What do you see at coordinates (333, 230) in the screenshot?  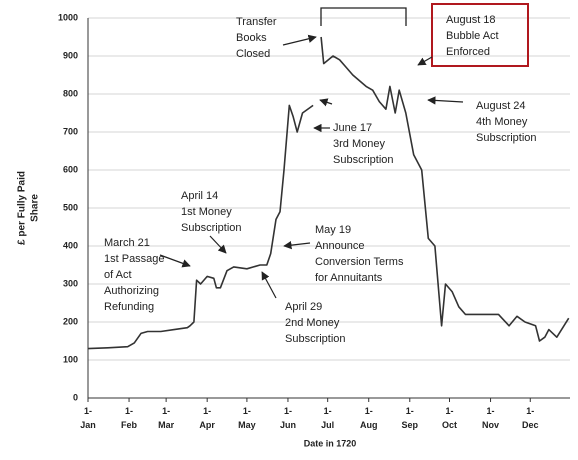 I see `annotation: May 19` at bounding box center [333, 230].